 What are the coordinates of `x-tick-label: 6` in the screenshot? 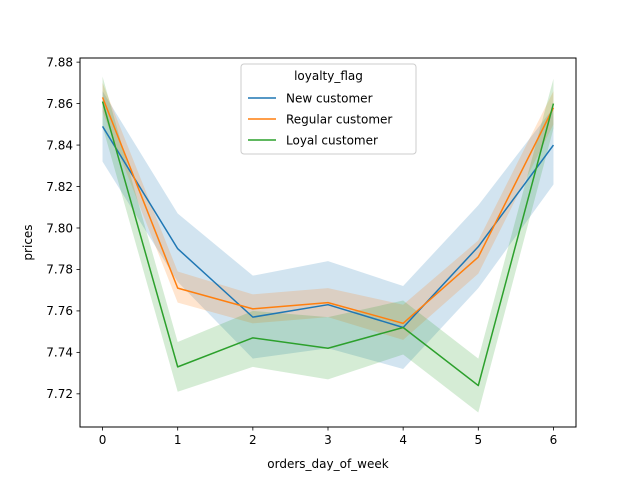 It's located at (554, 440).